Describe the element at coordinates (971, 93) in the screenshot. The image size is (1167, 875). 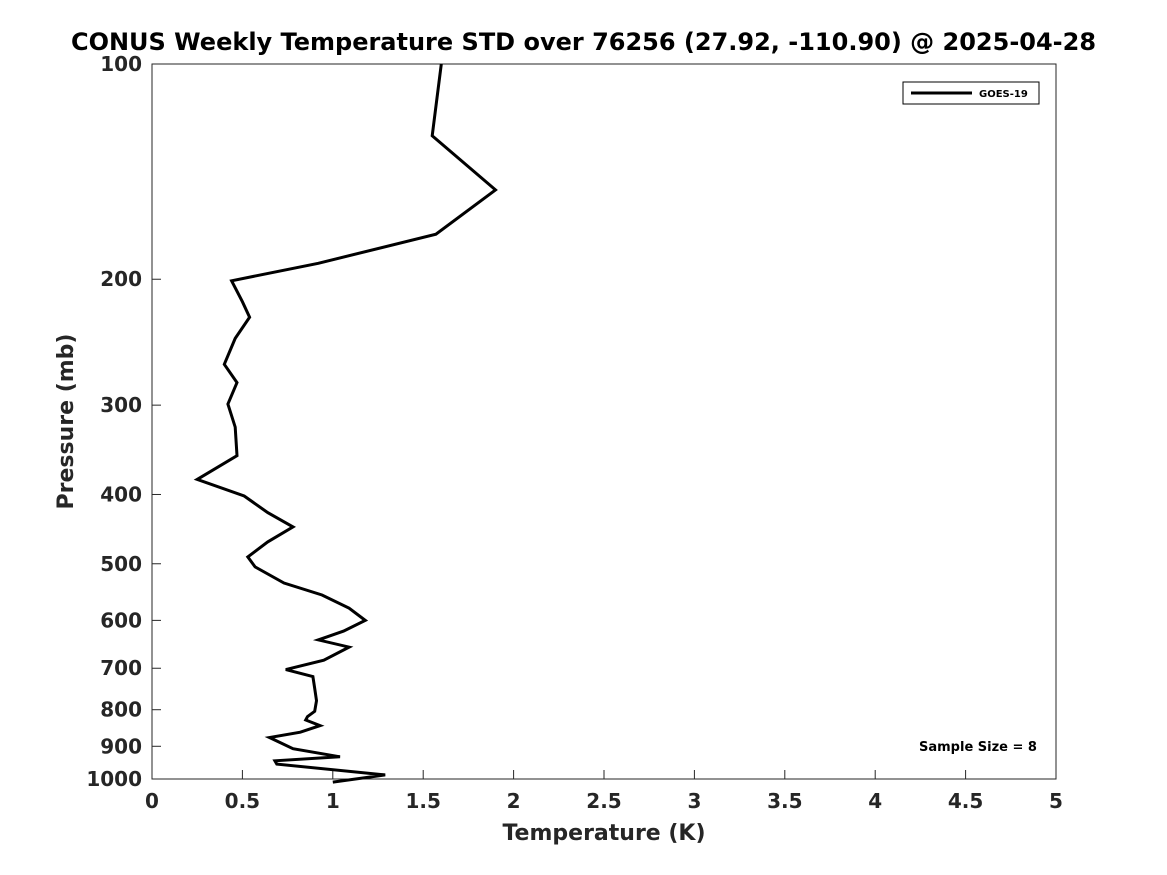
I see `legend: GOES-19` at that location.